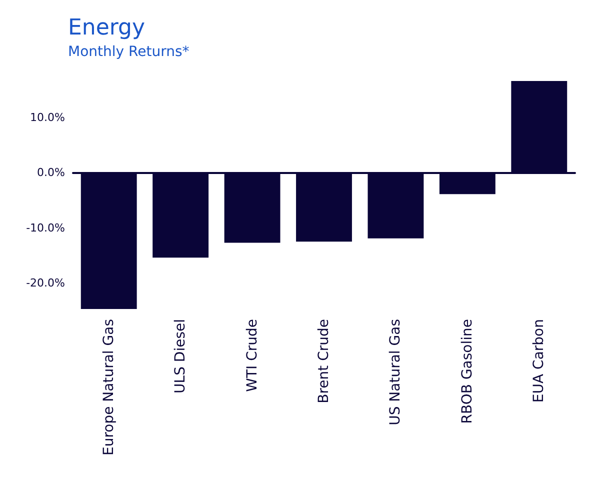  Describe the element at coordinates (129, 52) in the screenshot. I see `chart-subtitle: Monthly Returns*` at that location.